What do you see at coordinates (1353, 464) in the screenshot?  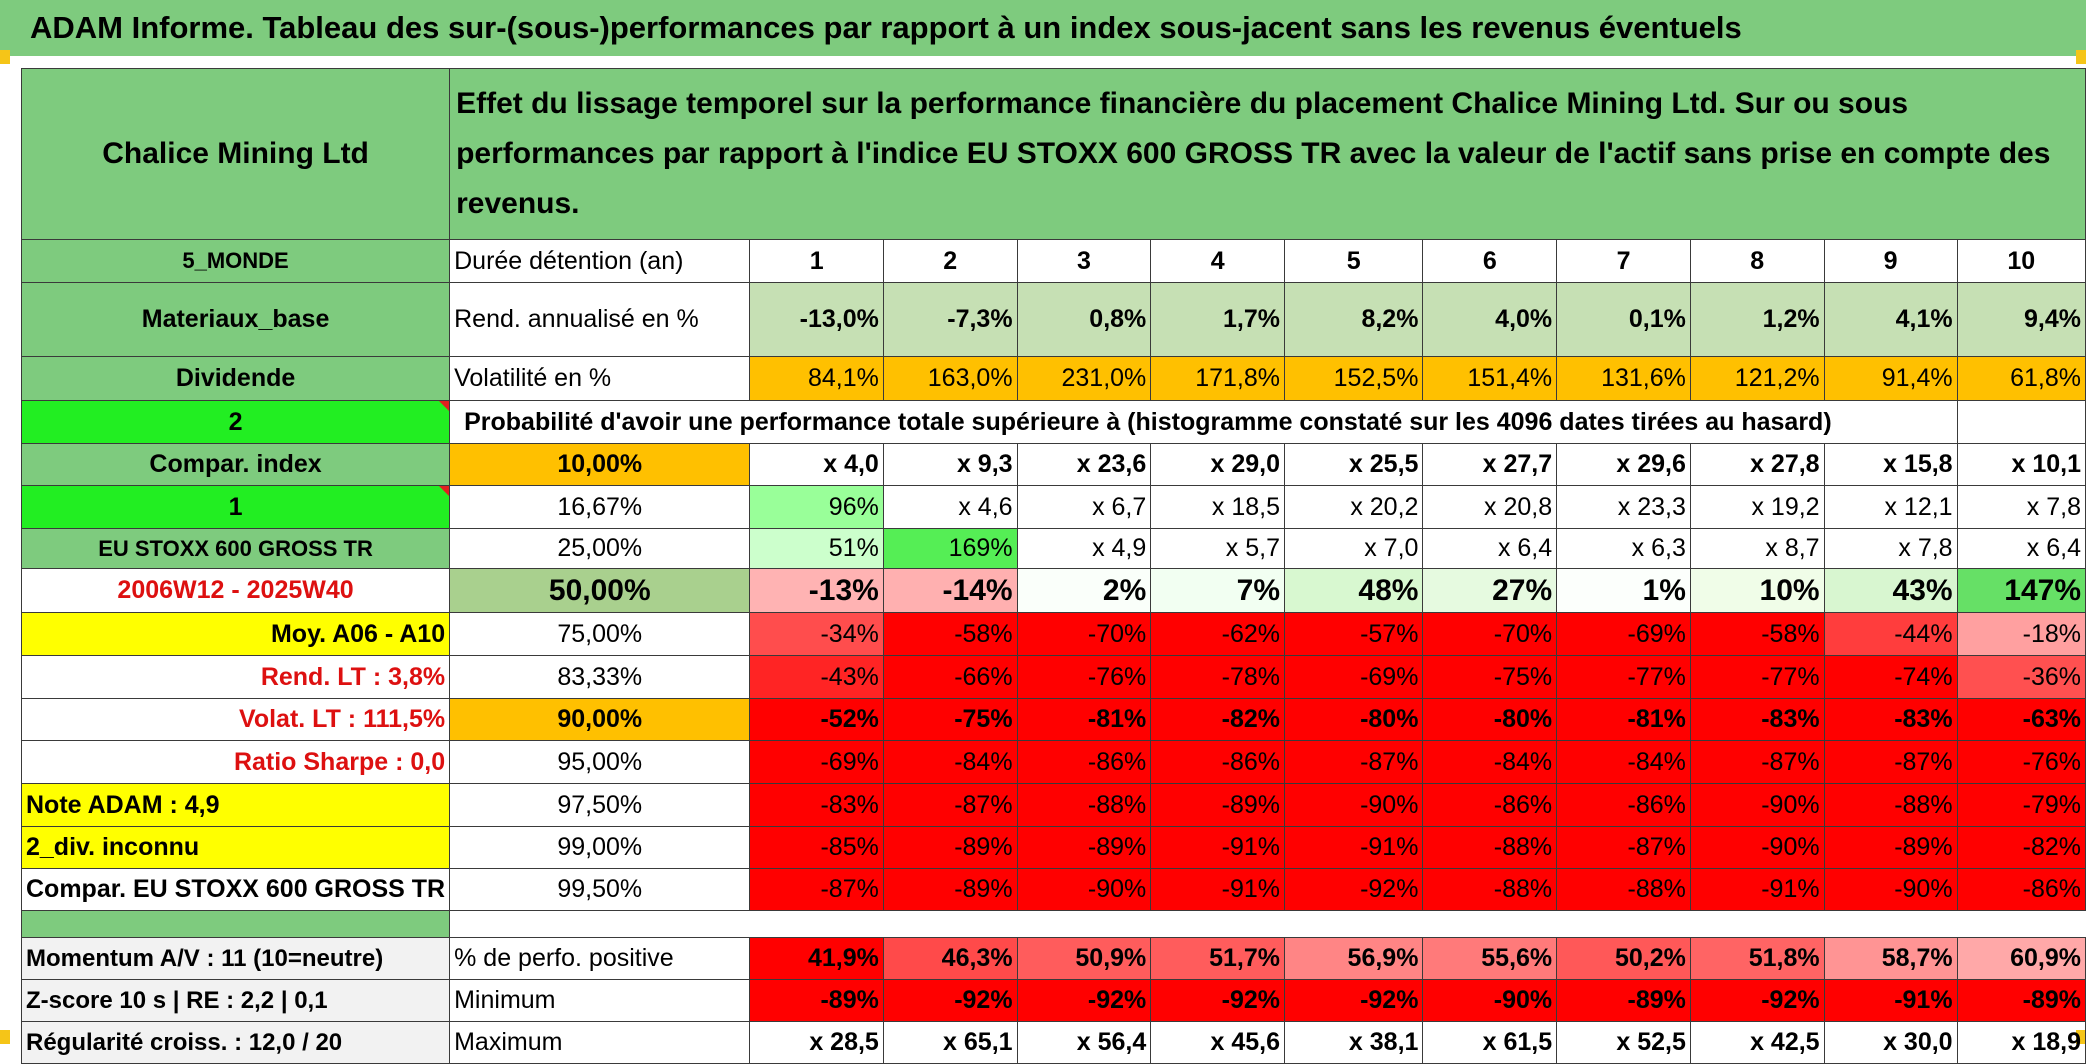 I see `percentile-cell: x 25,5` at bounding box center [1353, 464].